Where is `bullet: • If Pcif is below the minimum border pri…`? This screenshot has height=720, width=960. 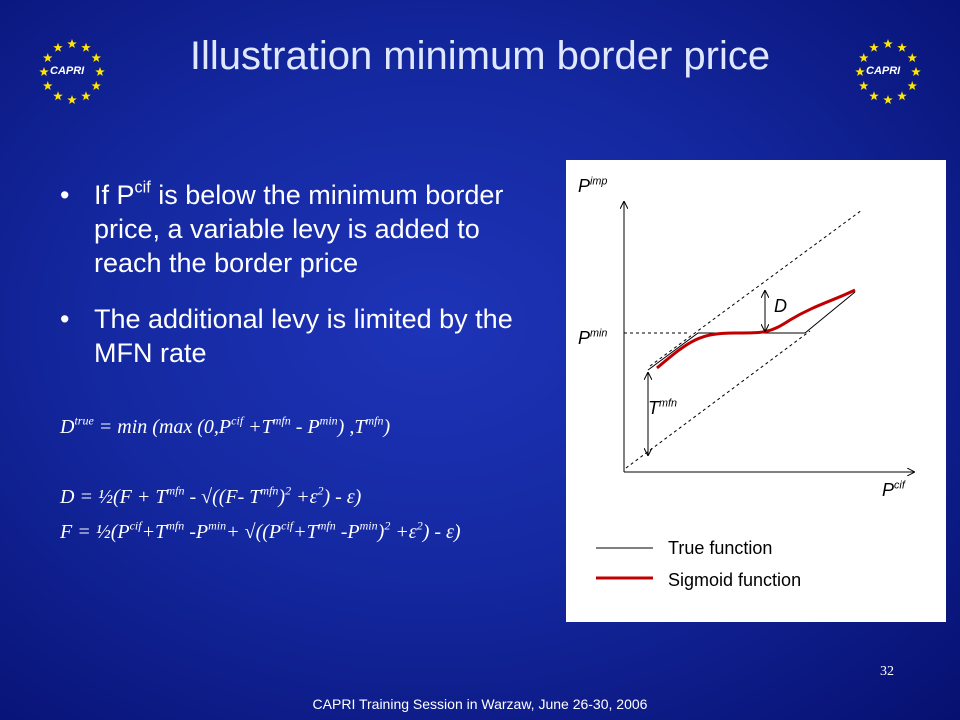
bullet: • If Pcif is below the minimum border pri… is located at coordinates (282, 228).